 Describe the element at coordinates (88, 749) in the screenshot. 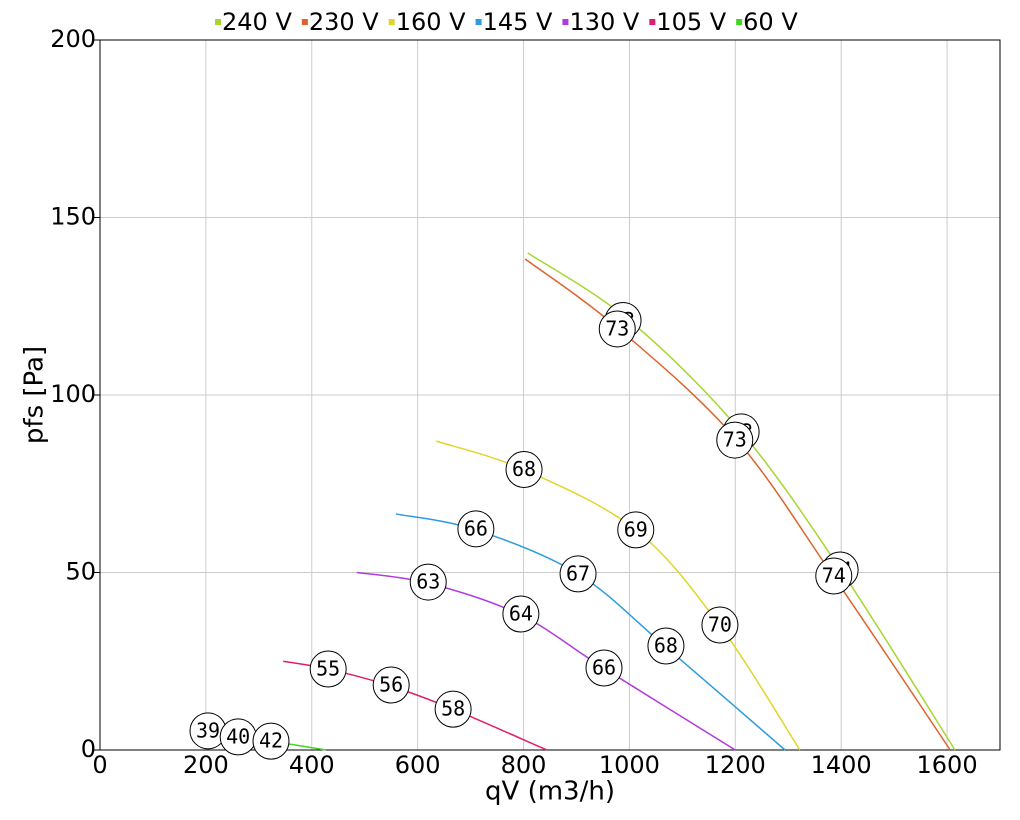

I see `y-tick-label: 0` at that location.